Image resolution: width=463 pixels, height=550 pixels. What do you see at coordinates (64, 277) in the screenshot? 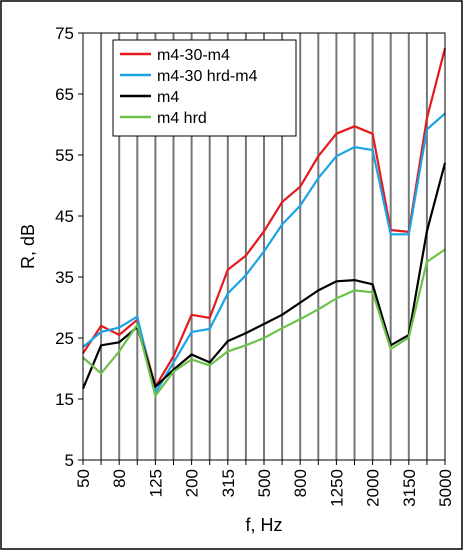
I see `y-tick-label: 35` at bounding box center [64, 277].